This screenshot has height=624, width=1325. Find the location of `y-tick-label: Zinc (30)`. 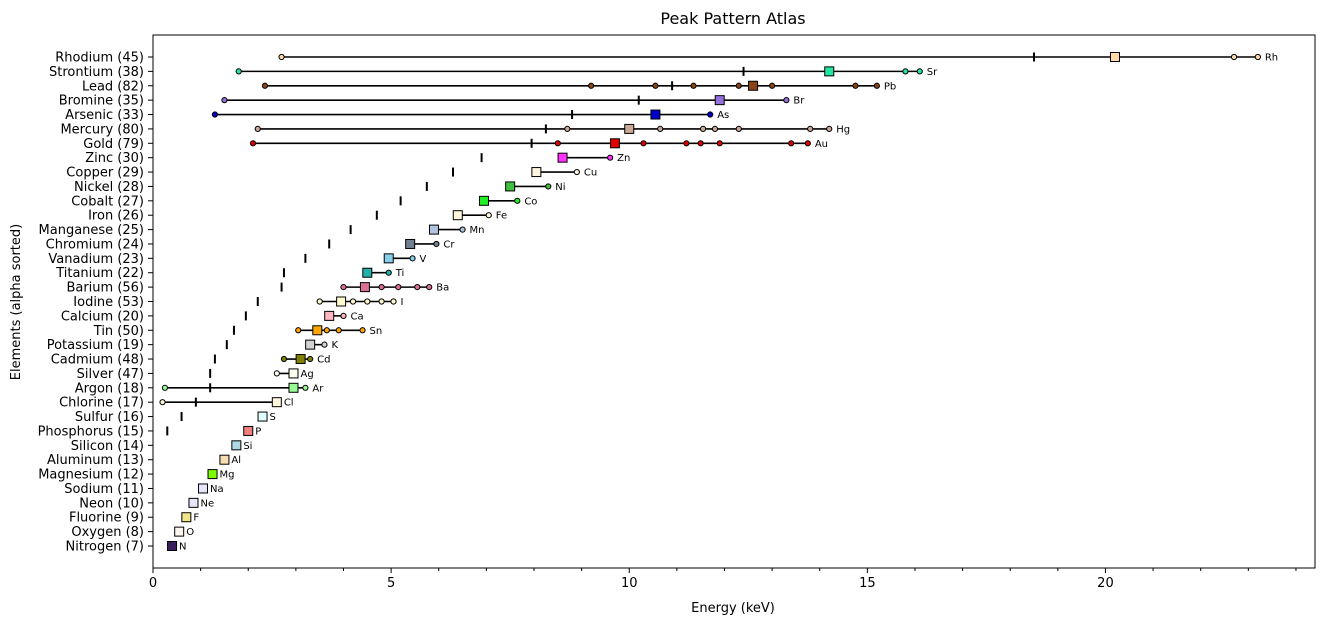

y-tick-label: Zinc (30) is located at coordinates (114, 158).